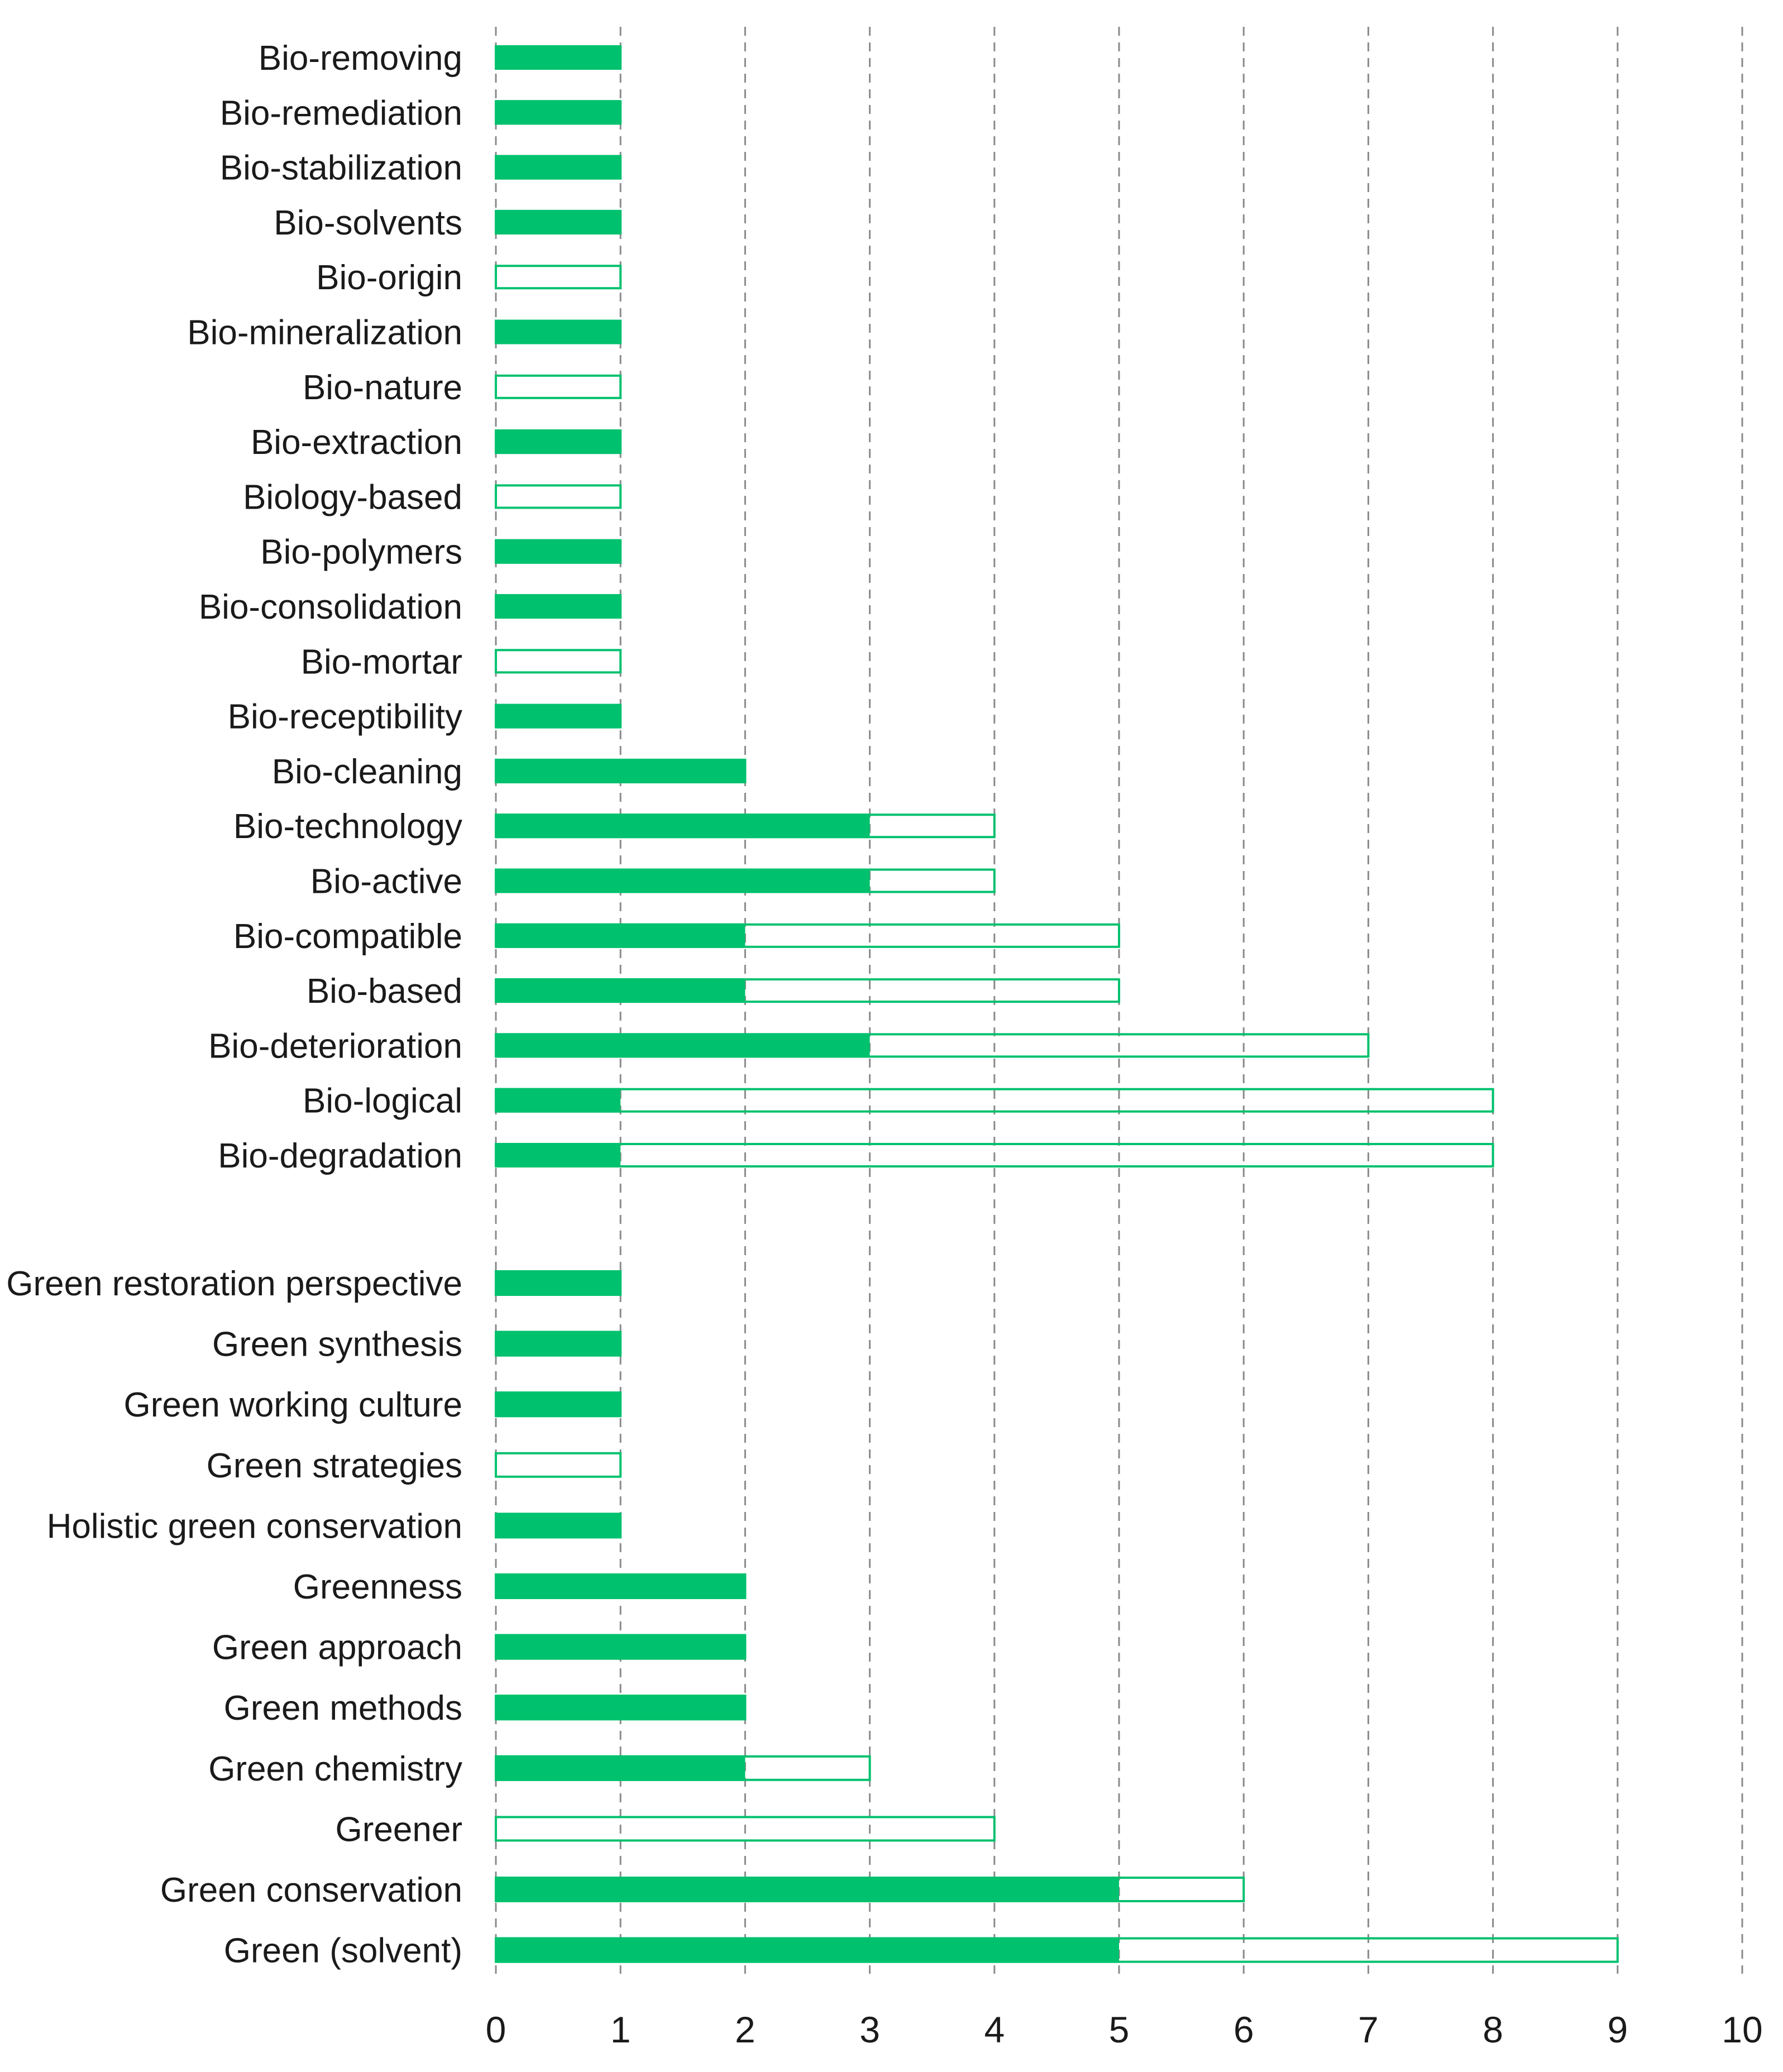  Describe the element at coordinates (1119, 2029) in the screenshot. I see `x-tick-label: 5` at that location.